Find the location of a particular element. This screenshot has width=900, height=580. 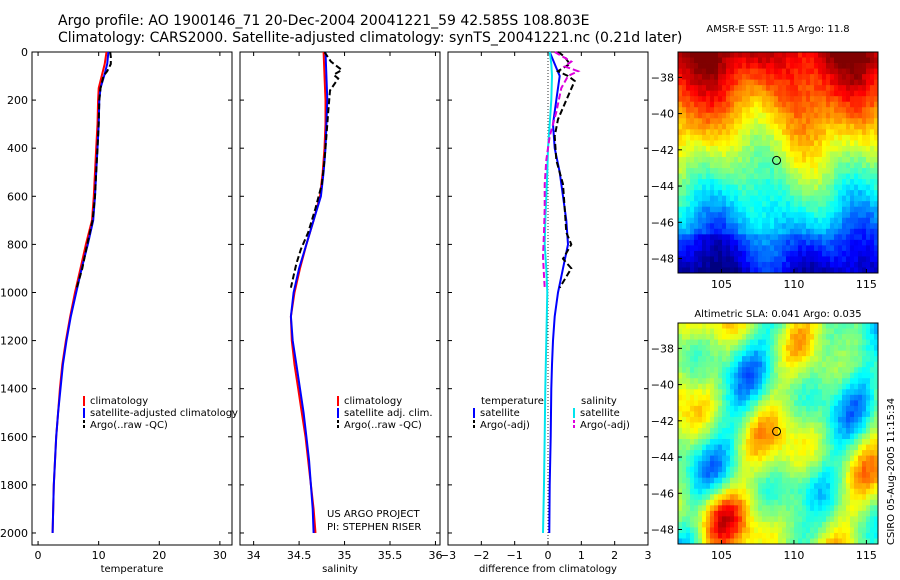

temperature-x-tick-label: 30 is located at coordinates (220, 555).